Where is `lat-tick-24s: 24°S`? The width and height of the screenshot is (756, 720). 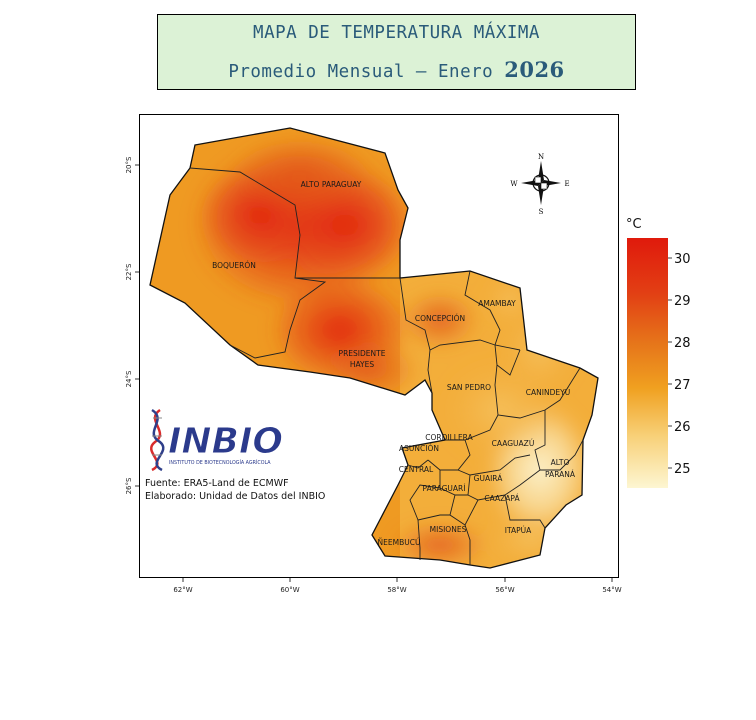 lat-tick-24s: 24°S is located at coordinates (129, 378).